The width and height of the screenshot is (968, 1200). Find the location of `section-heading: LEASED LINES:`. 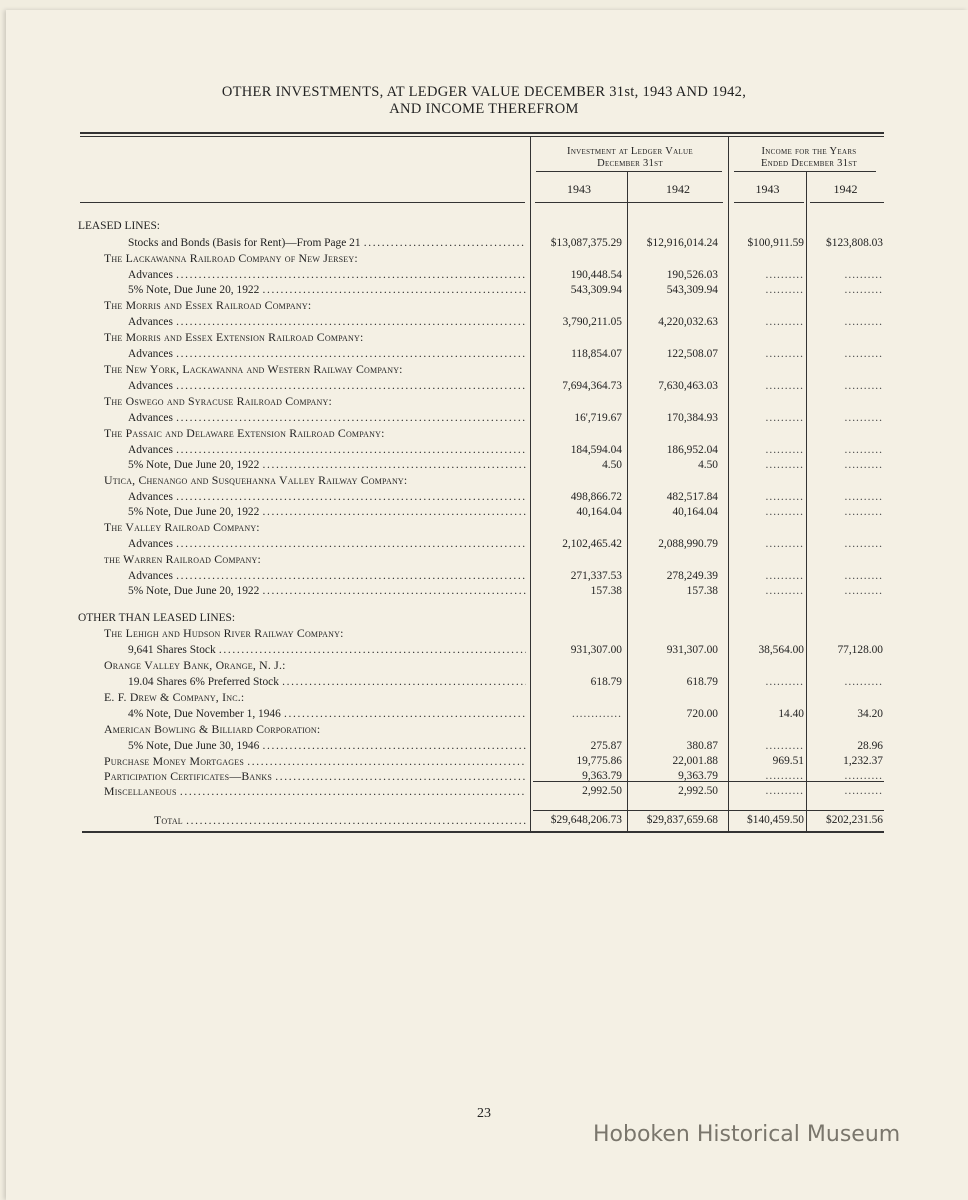

section-heading: LEASED LINES: is located at coordinates (481, 226).